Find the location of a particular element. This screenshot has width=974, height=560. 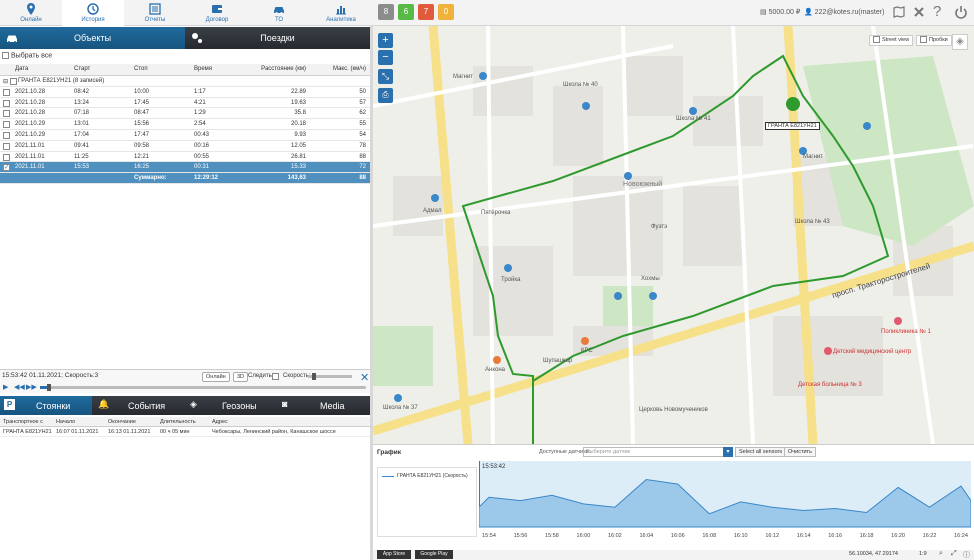

tools-icon is located at coordinates (919, 13).